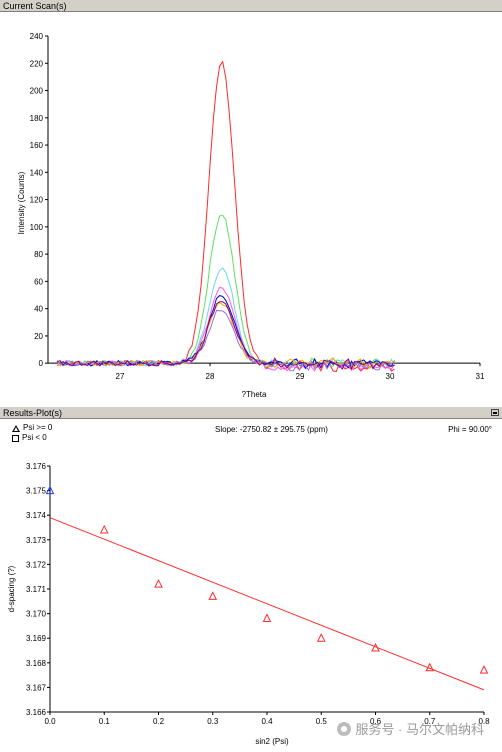 The height and width of the screenshot is (752, 502). I want to click on square-icon, so click(15, 438).